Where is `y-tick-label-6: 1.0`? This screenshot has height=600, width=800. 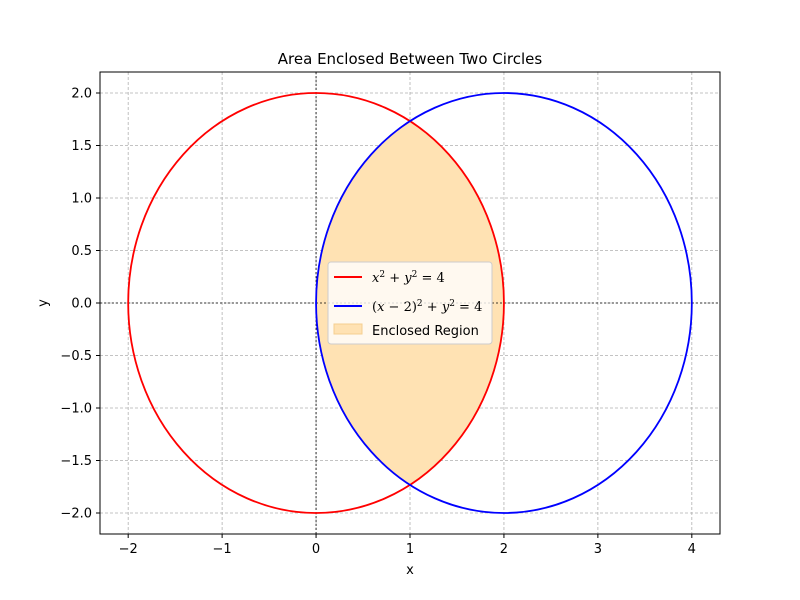
y-tick-label-6: 1.0 is located at coordinates (81, 199).